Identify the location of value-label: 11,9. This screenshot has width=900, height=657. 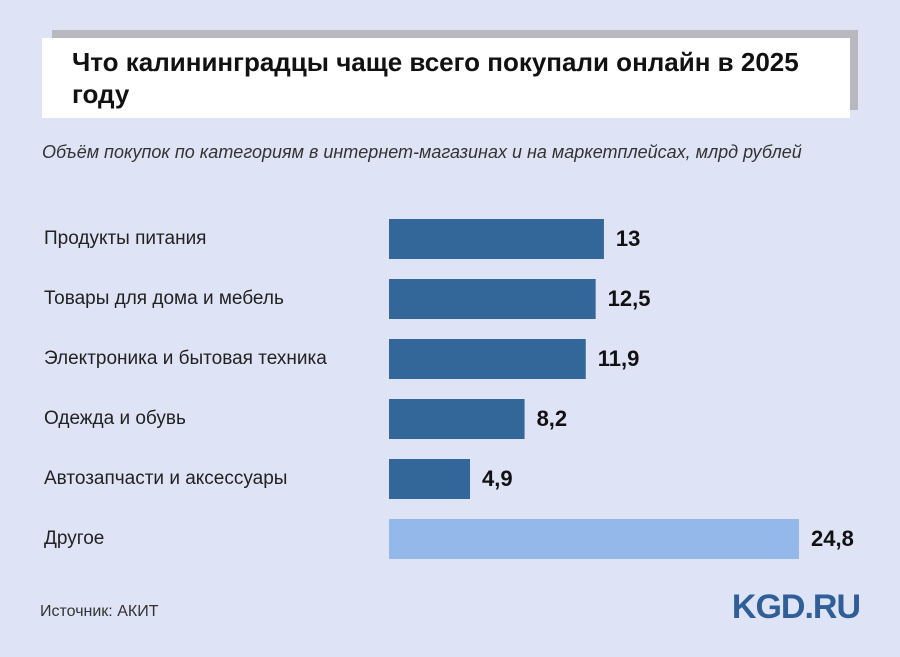
(619, 358).